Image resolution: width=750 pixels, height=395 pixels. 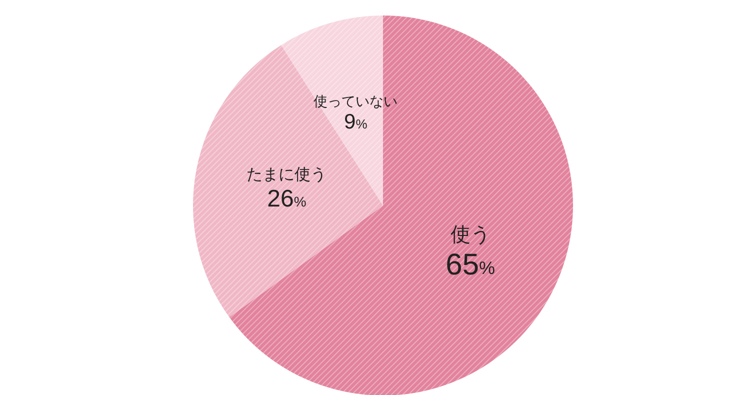 I want to click on data-label: 65%, so click(x=471, y=265).